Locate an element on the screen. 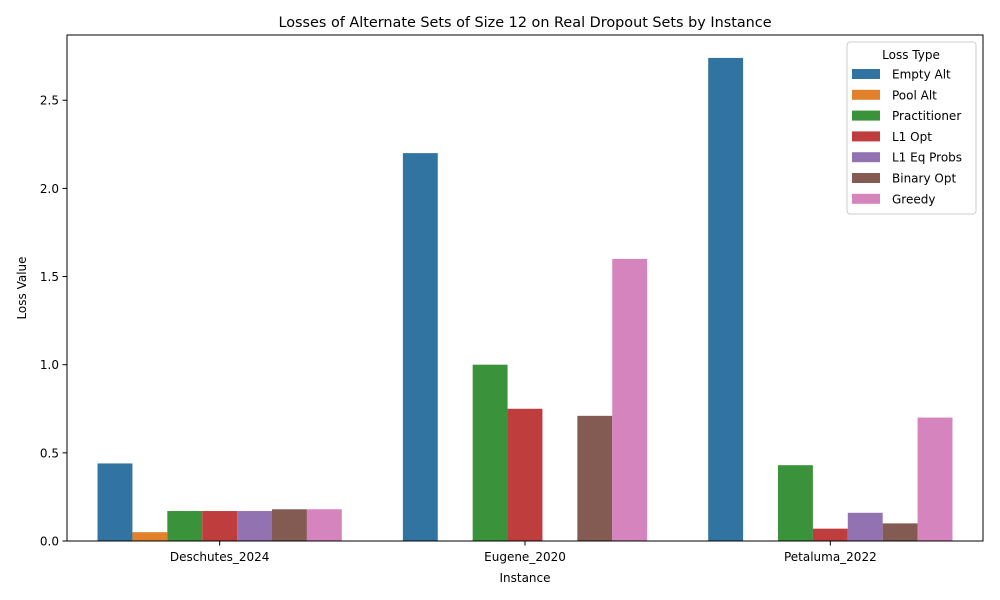  x-axis: Deschutes_2024 Eugene_2020 Petaluma_2022 is located at coordinates (523, 552).